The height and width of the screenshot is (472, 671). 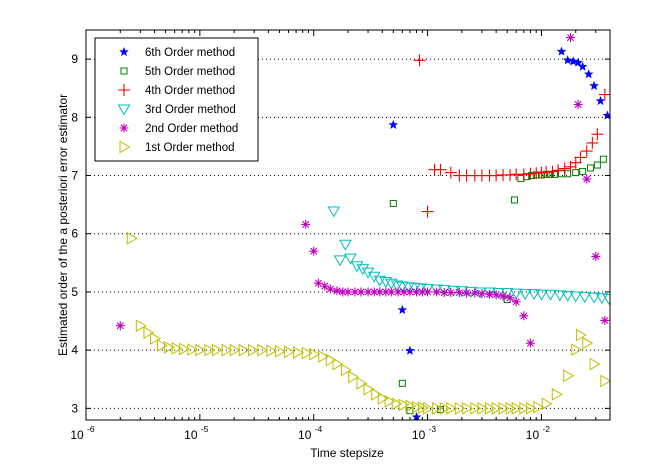 What do you see at coordinates (91, 429) in the screenshot?
I see `x-tick-label-exponent: -6` at bounding box center [91, 429].